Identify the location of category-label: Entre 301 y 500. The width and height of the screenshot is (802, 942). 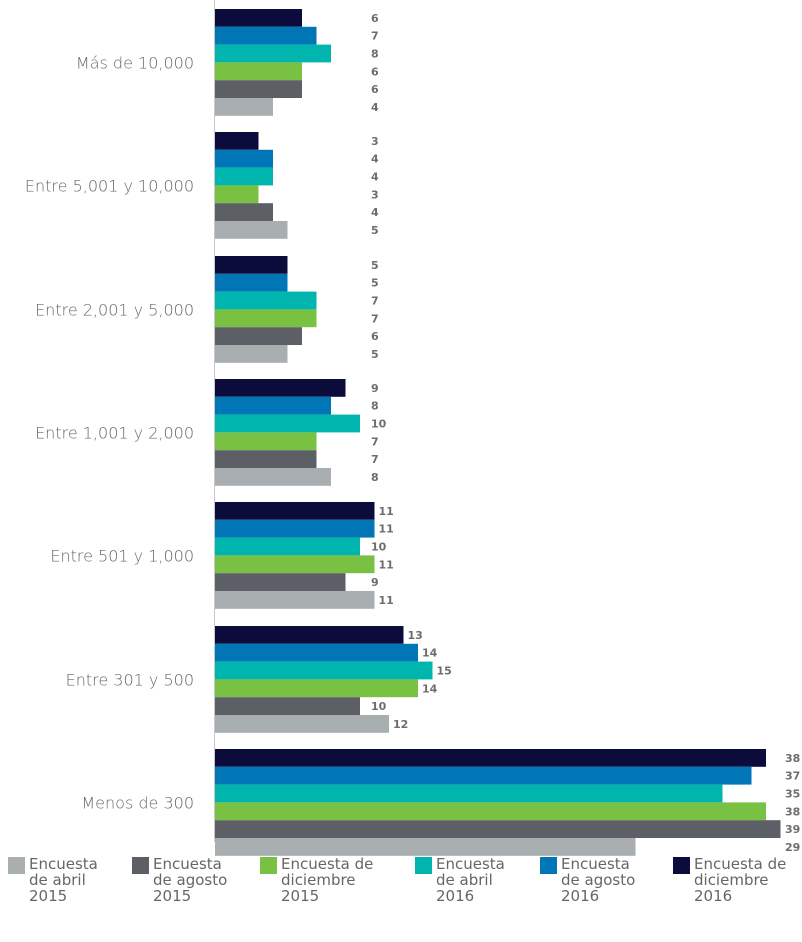
(130, 679).